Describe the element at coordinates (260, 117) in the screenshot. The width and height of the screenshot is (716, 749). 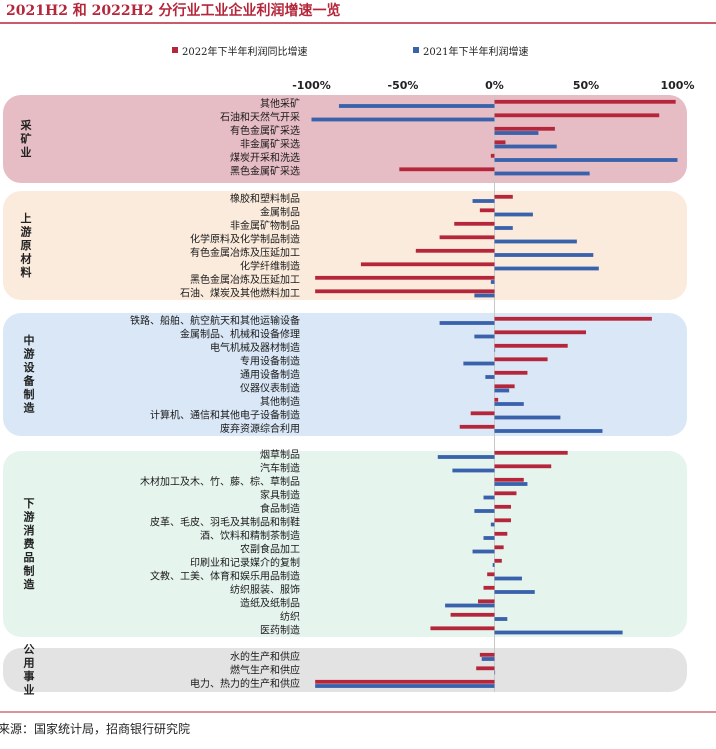
I see `category-label: 石油和天然气开采` at that location.